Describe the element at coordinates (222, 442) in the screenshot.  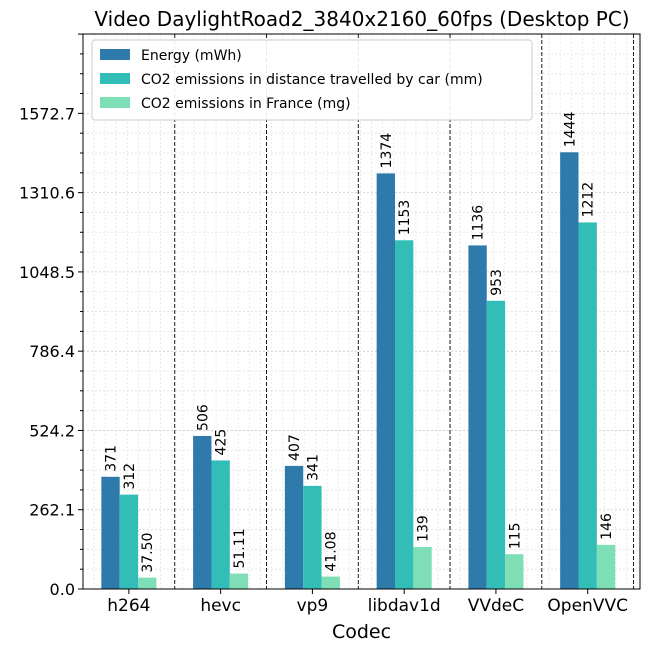
I see `bar-value-label: 425` at that location.